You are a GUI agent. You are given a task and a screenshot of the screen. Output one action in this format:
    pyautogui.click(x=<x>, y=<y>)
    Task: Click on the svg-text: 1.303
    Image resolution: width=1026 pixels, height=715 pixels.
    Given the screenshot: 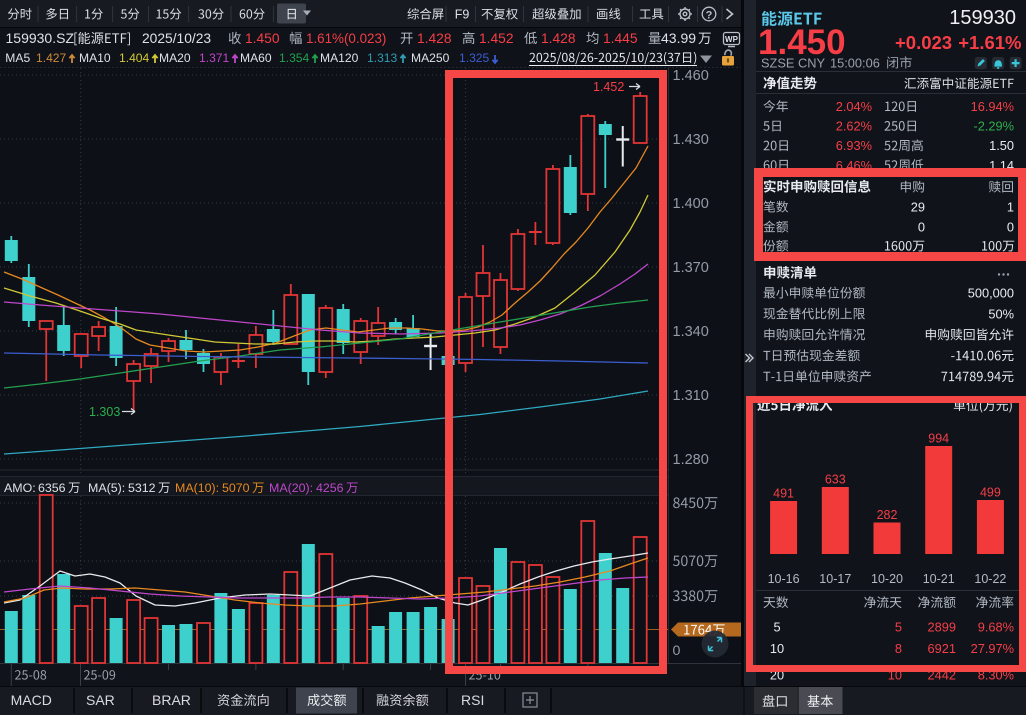 What is the action you would take?
    pyautogui.click(x=104, y=412)
    